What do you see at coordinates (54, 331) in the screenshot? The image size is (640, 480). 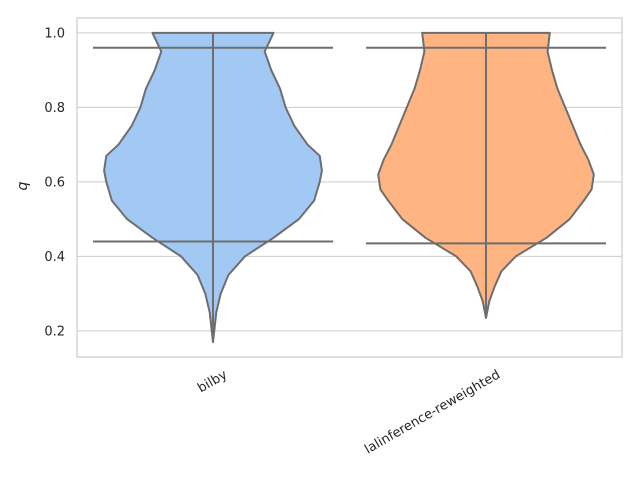 I see `y-tick-label: 0.2` at bounding box center [54, 331].